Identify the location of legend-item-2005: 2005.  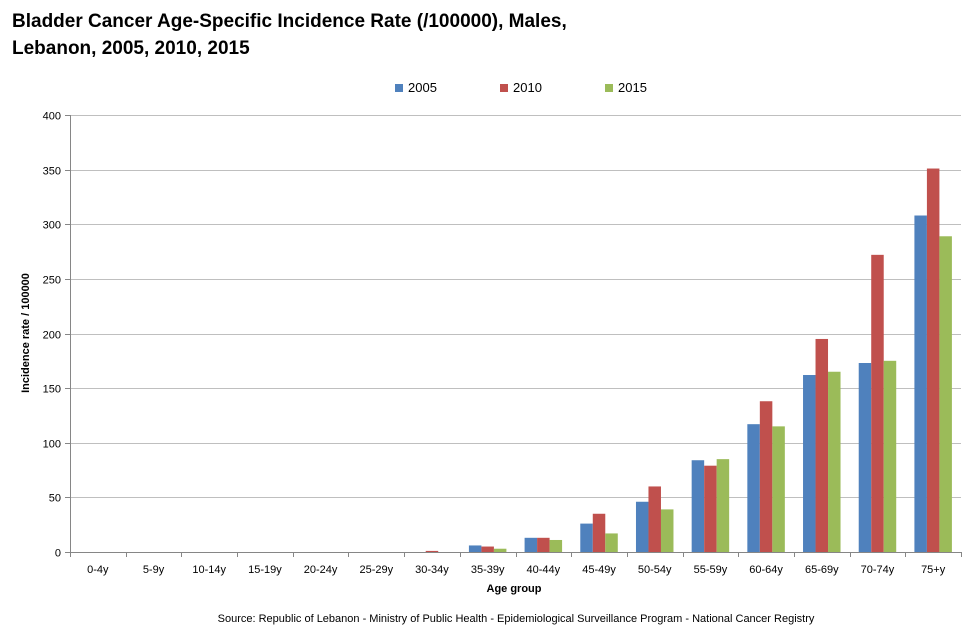
(416, 87).